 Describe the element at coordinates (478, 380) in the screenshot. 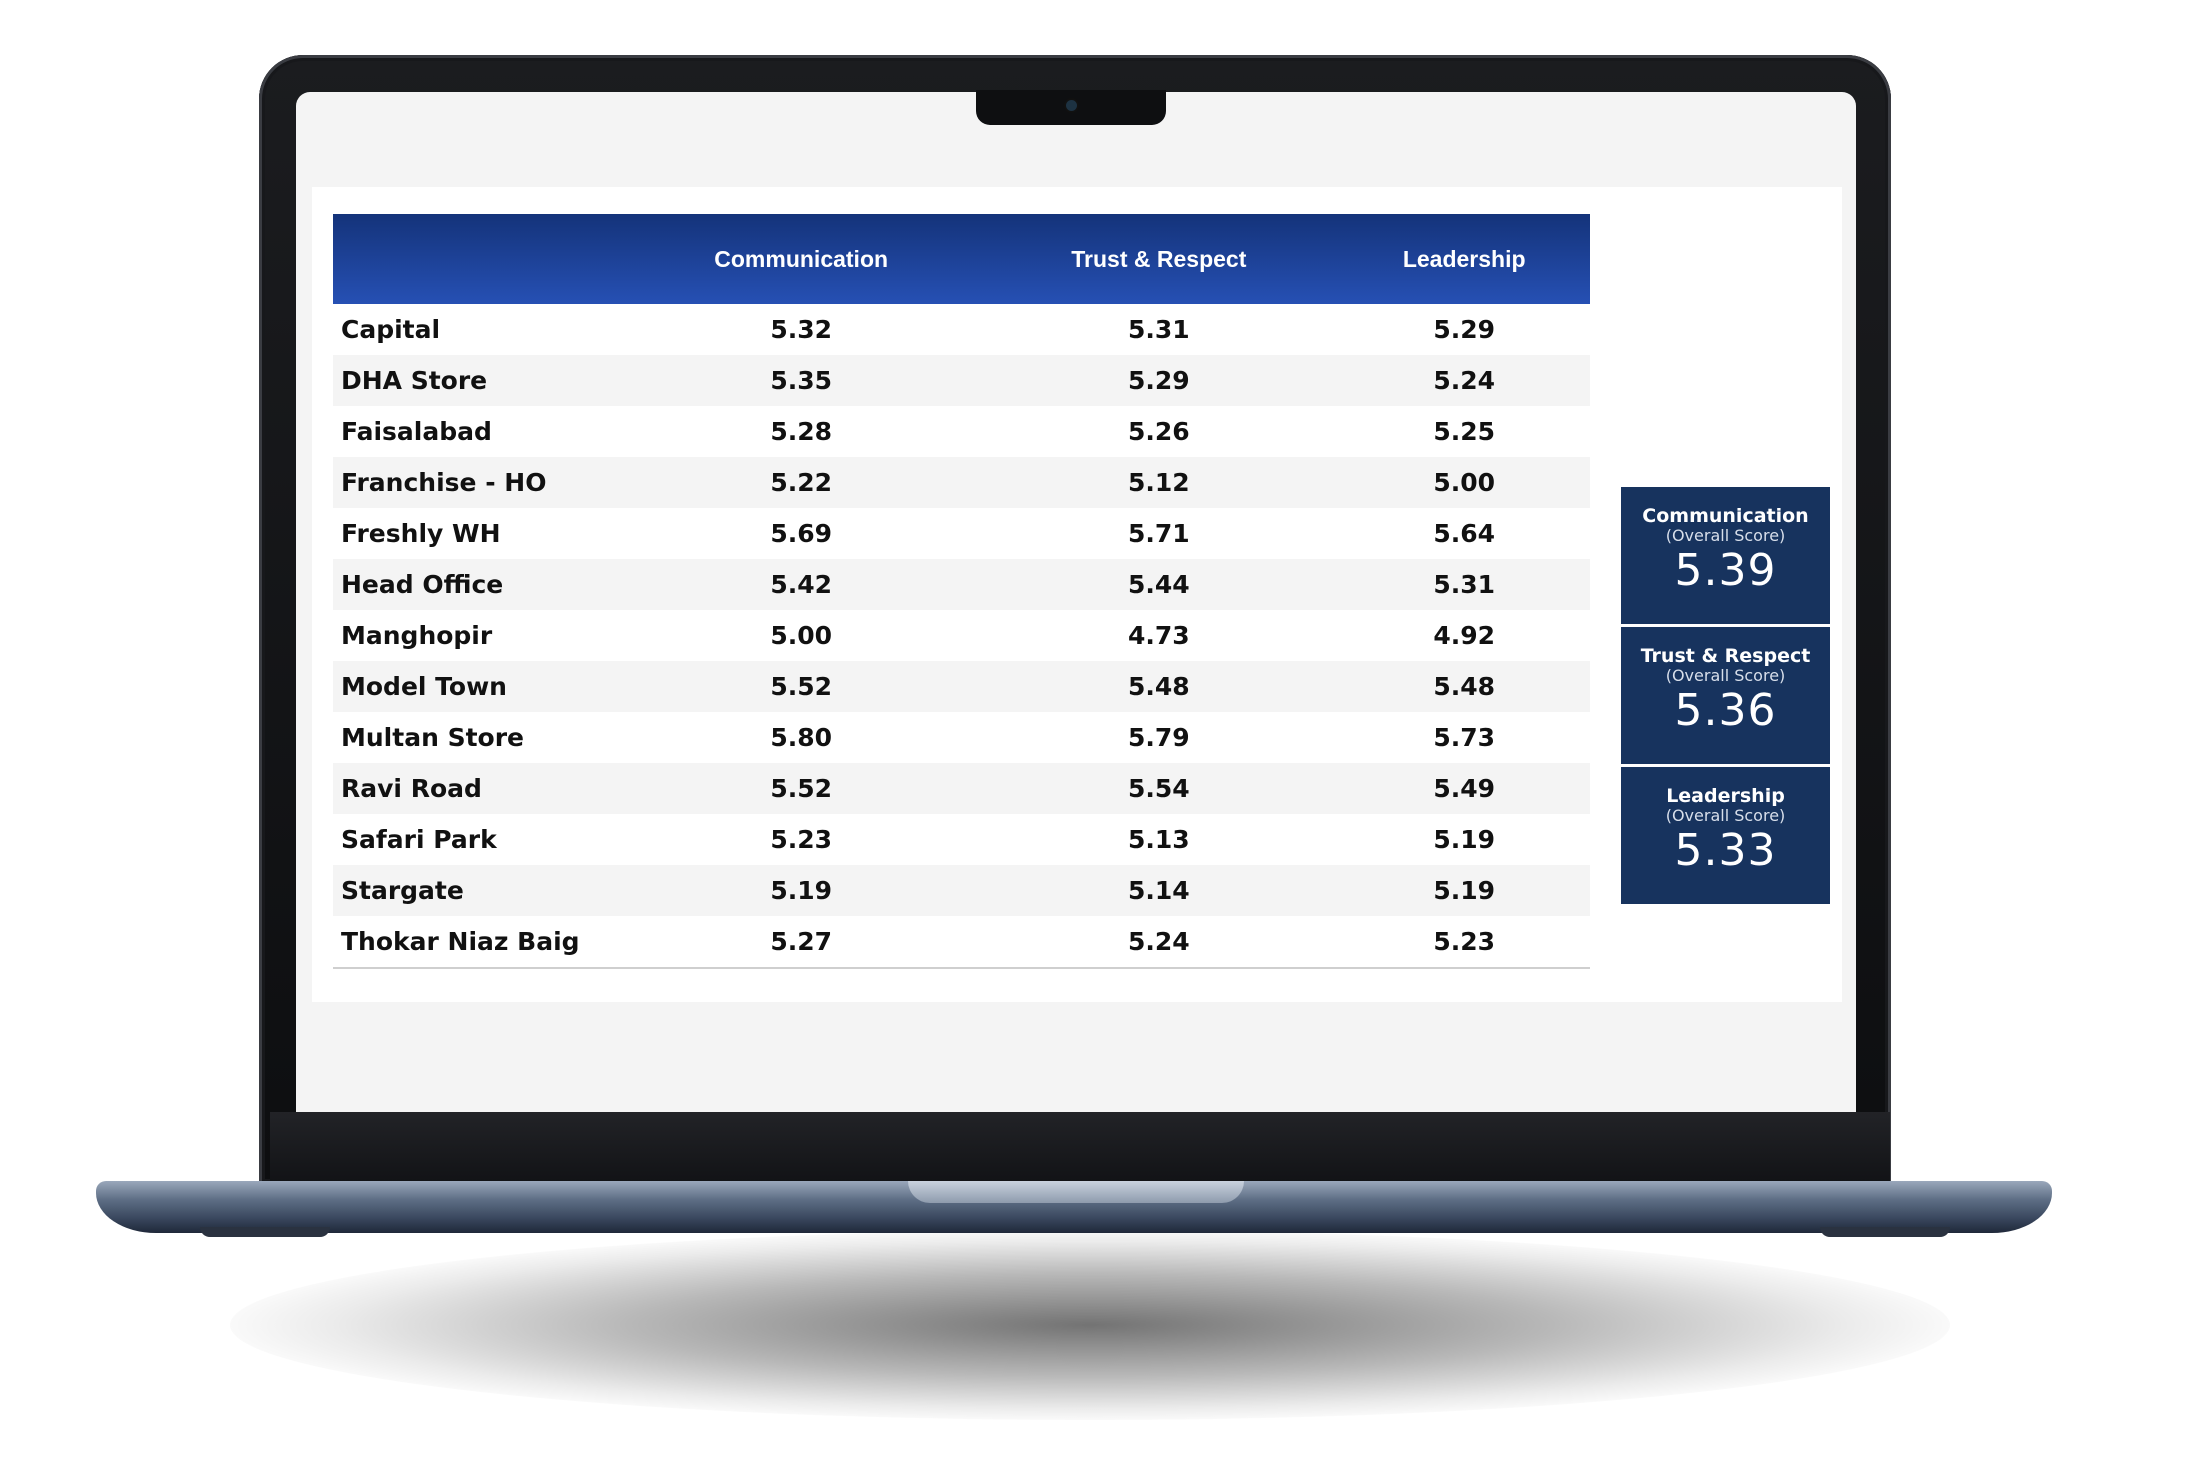

I see `location-cell: DHA Store` at that location.